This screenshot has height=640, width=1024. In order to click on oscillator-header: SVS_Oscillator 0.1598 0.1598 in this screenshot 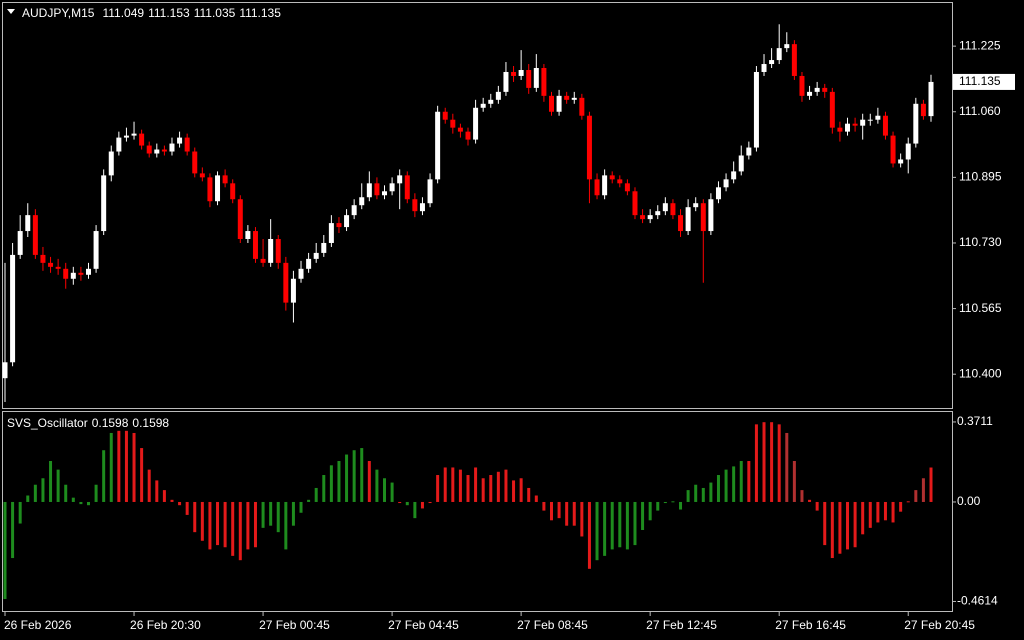, I will do `click(88, 423)`.